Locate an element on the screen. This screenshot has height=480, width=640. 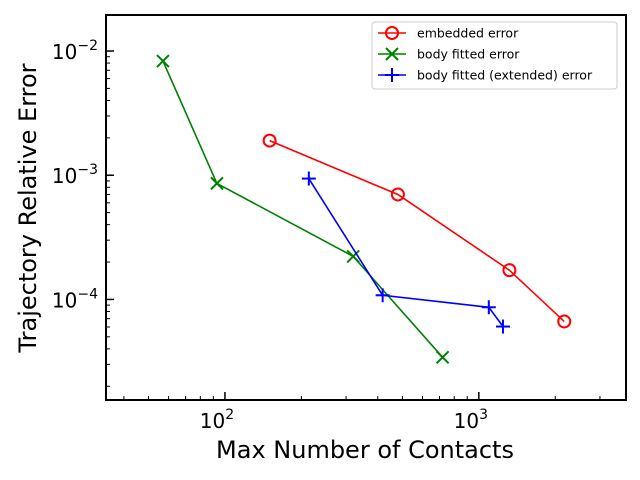
x-axis-label: Max Number of Contacts is located at coordinates (365, 450).